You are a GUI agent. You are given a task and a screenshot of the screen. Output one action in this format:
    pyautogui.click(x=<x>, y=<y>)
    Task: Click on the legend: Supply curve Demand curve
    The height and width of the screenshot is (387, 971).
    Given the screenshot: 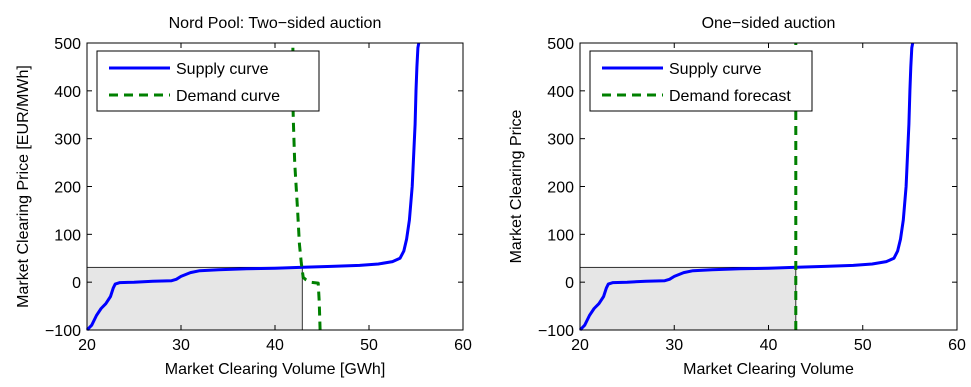 What is the action you would take?
    pyautogui.click(x=208, y=81)
    